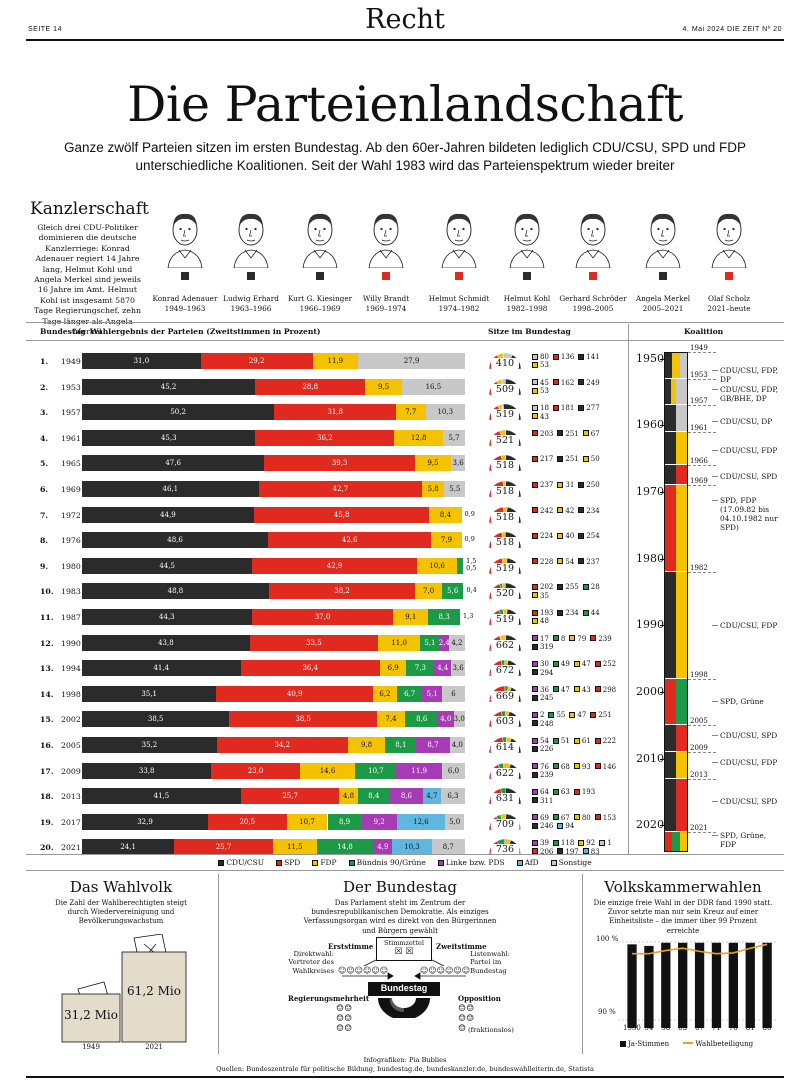  Describe the element at coordinates (681, 418) in the screenshot. I see `coalition-band-sonstige` at that location.